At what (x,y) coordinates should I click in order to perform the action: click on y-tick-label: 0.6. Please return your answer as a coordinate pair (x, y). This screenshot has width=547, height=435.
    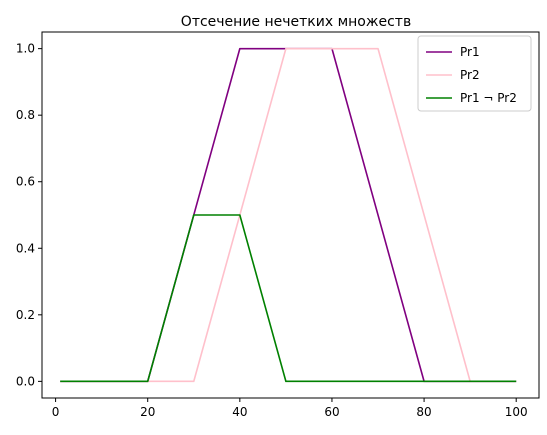
    Looking at the image, I should click on (25, 182).